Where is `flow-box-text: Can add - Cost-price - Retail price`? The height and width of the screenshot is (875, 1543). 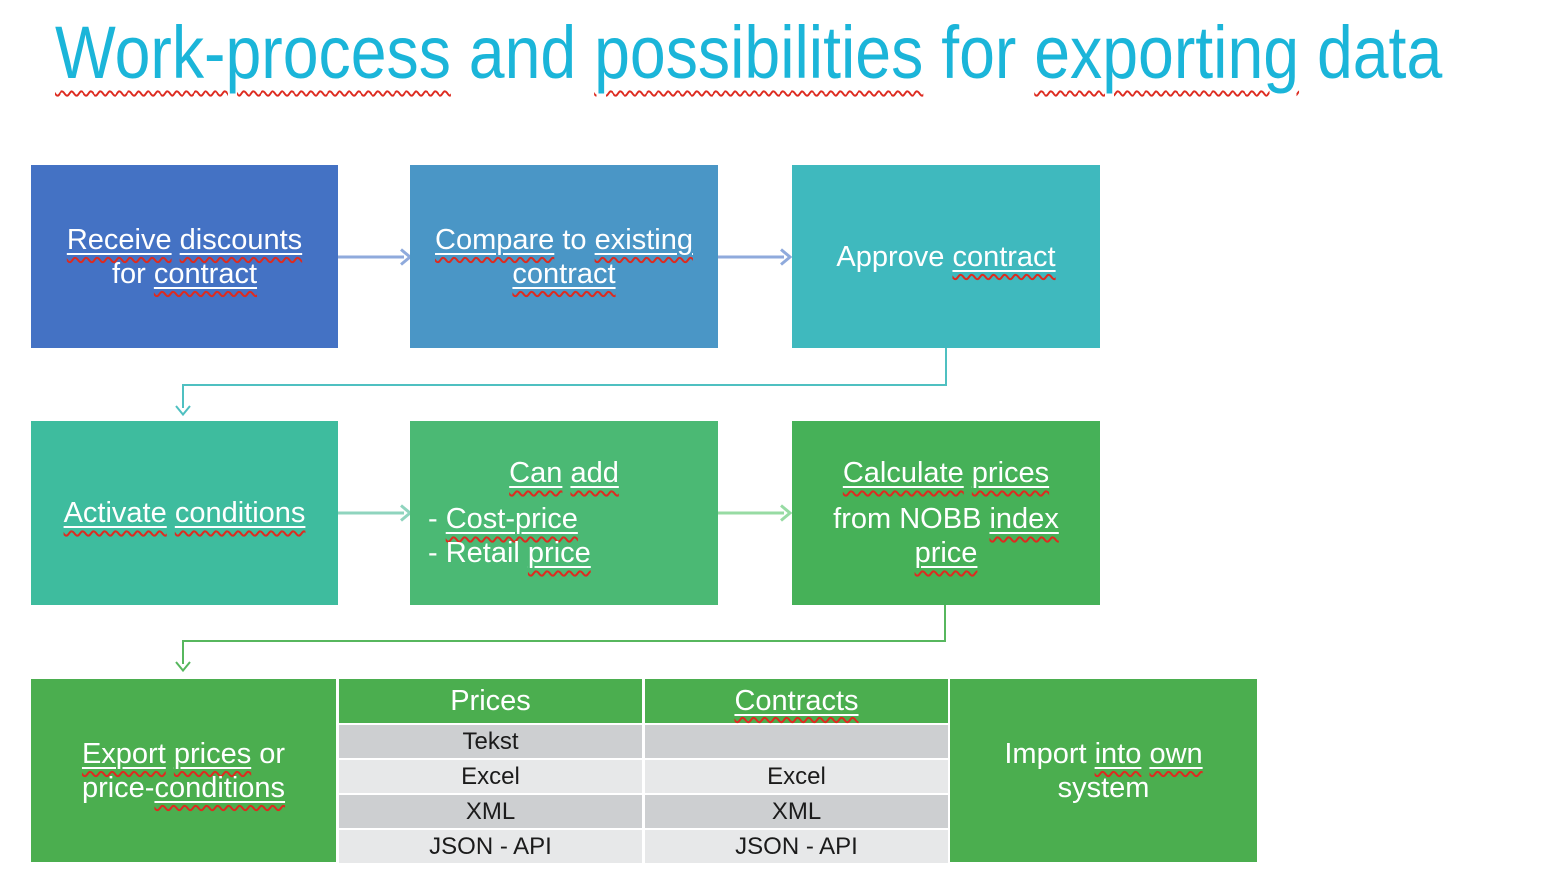 flow-box-text: Can add - Cost-price - Retail price is located at coordinates (564, 513).